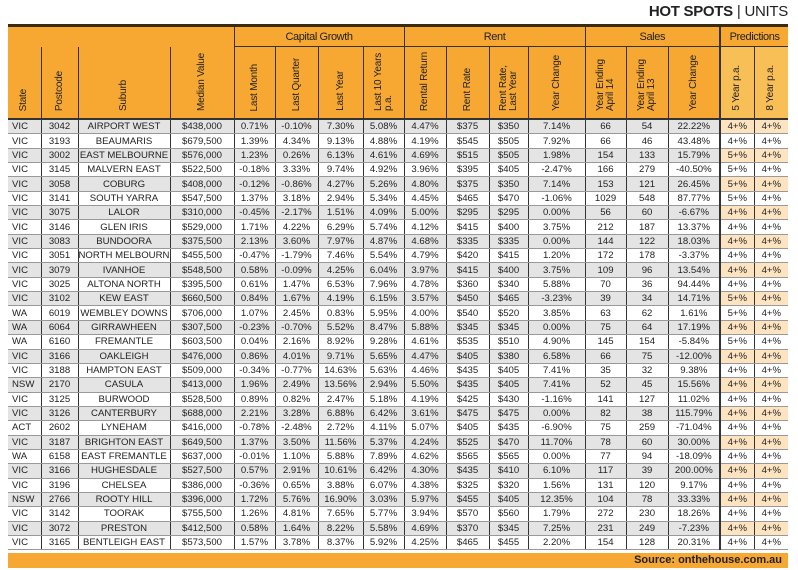  Describe the element at coordinates (508, 514) in the screenshot. I see `cell-rent-rate-last-year: $560` at that location.